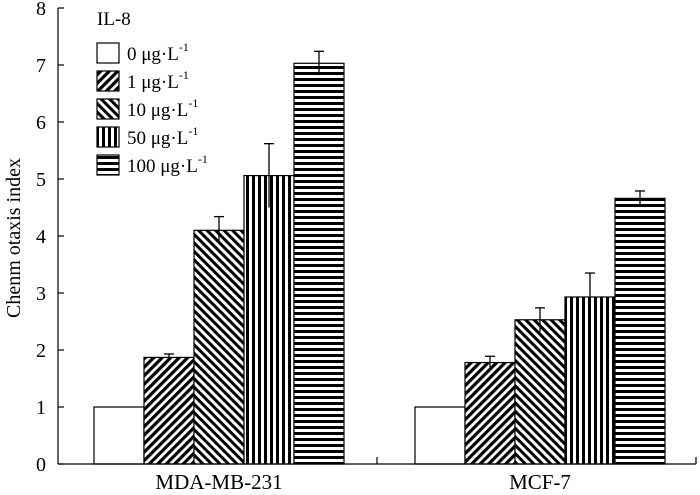  I want to click on legend-label: 100 μg·L-1, so click(167, 164).